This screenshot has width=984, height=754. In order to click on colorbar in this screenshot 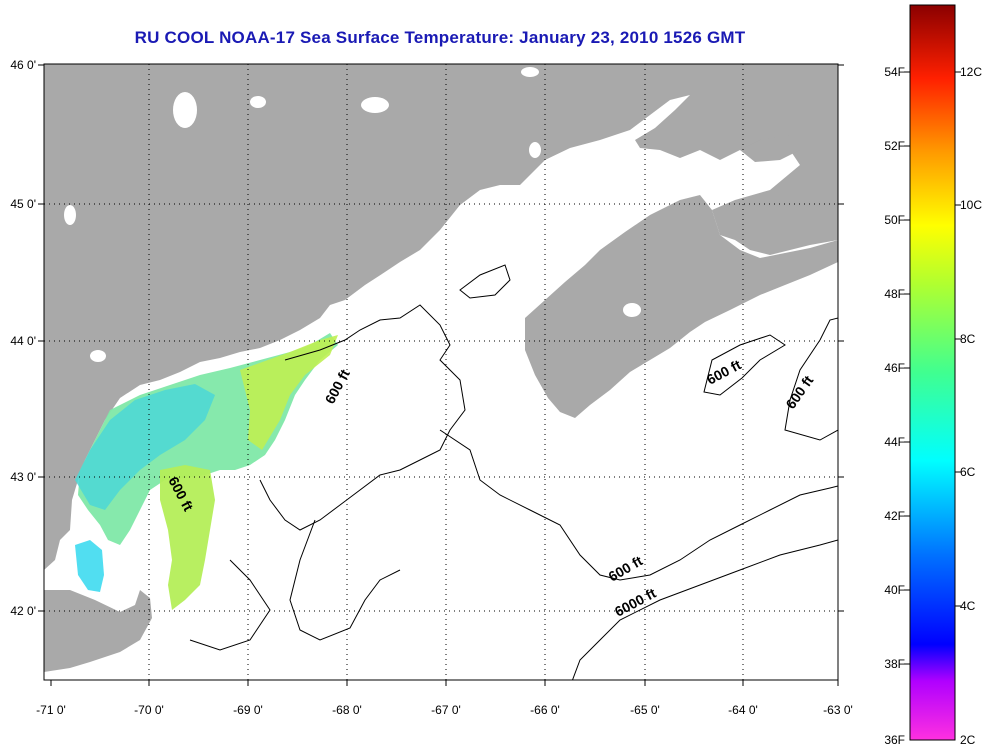, I will do `click(932, 372)`.